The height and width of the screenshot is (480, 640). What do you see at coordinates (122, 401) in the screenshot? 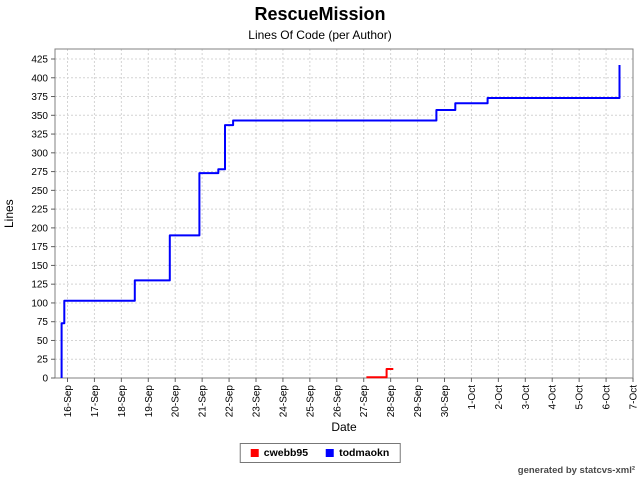
I see `svg-text: 18-Sep` at bounding box center [122, 401].